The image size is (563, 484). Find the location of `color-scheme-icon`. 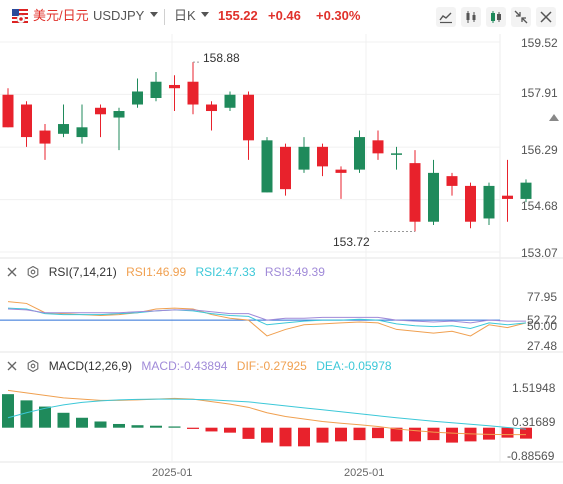

color-scheme-icon is located at coordinates (496, 17).